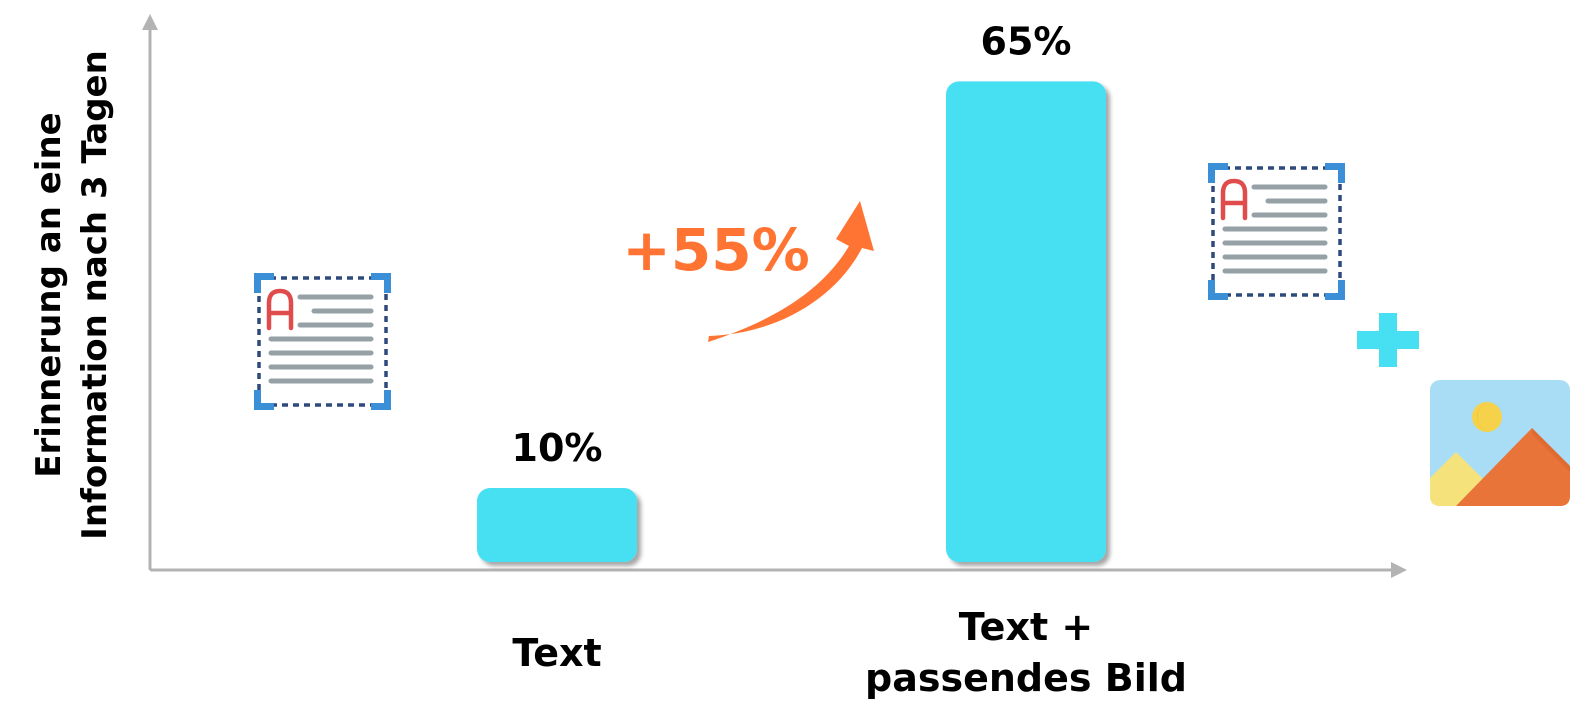 The image size is (1595, 713). Describe the element at coordinates (1026, 41) in the screenshot. I see `value-label: 65%` at that location.